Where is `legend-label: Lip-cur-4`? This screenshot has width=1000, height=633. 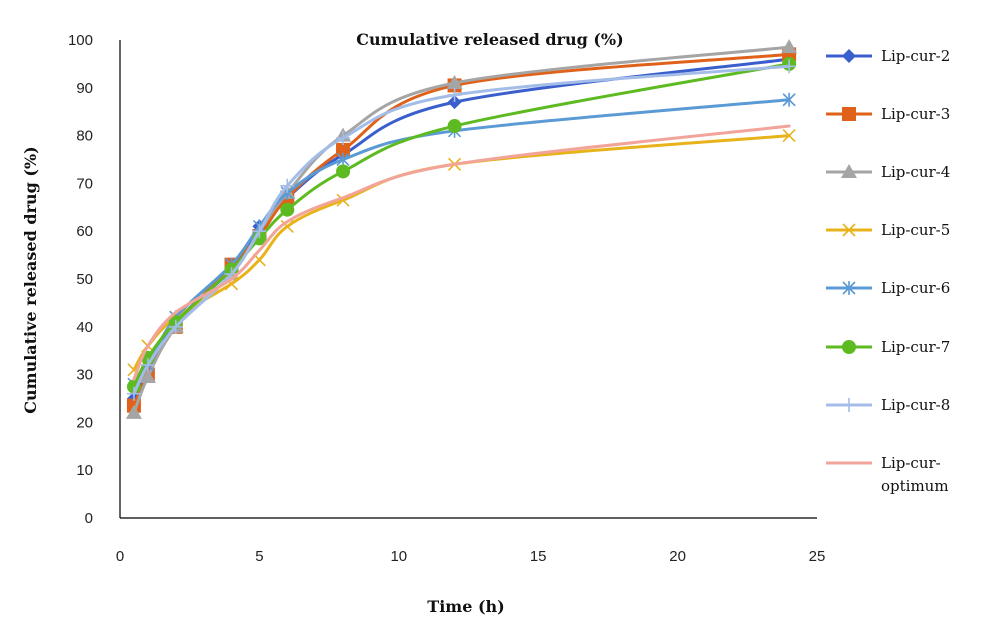
legend-label: Lip-cur-4 is located at coordinates (915, 172).